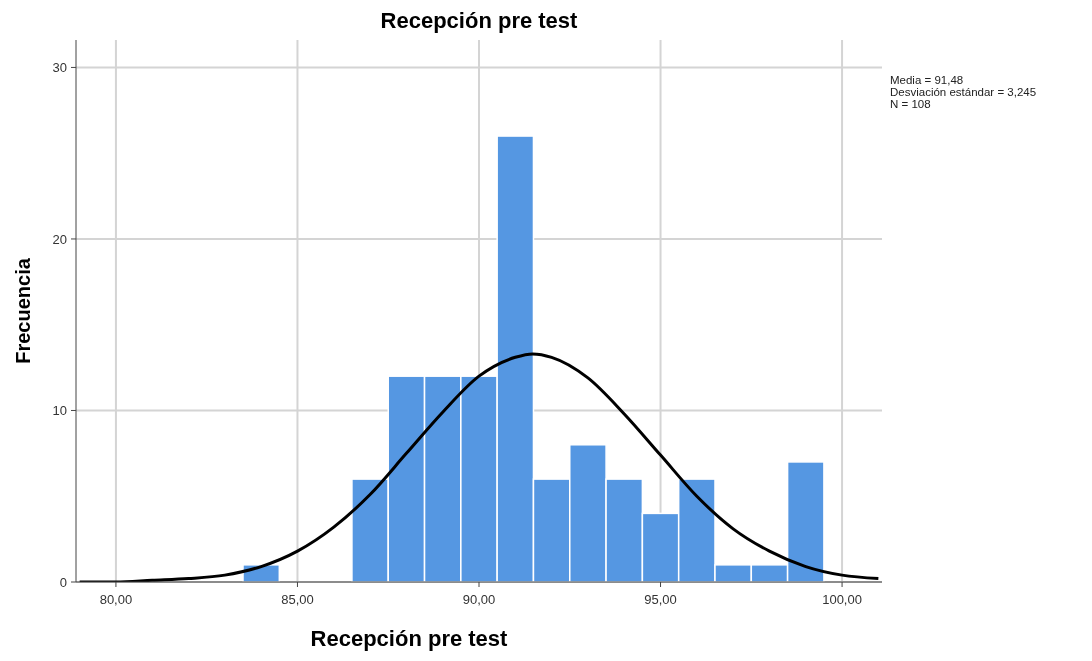 The image size is (1092, 661). Describe the element at coordinates (23, 310) in the screenshot. I see `y-axis-title: Frecuencia` at that location.